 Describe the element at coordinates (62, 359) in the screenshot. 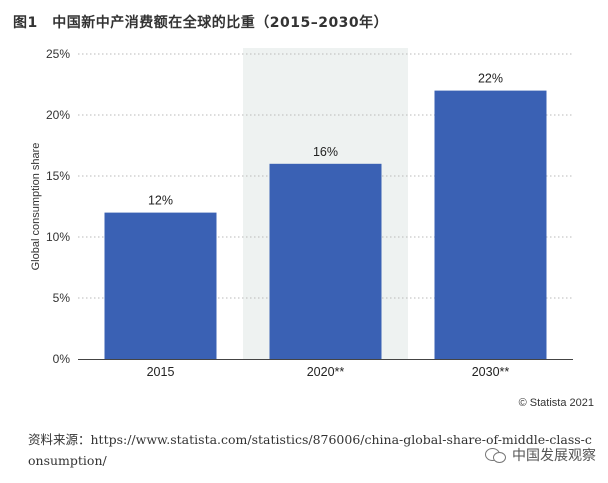

I see `y-tick-label: 0%` at that location.